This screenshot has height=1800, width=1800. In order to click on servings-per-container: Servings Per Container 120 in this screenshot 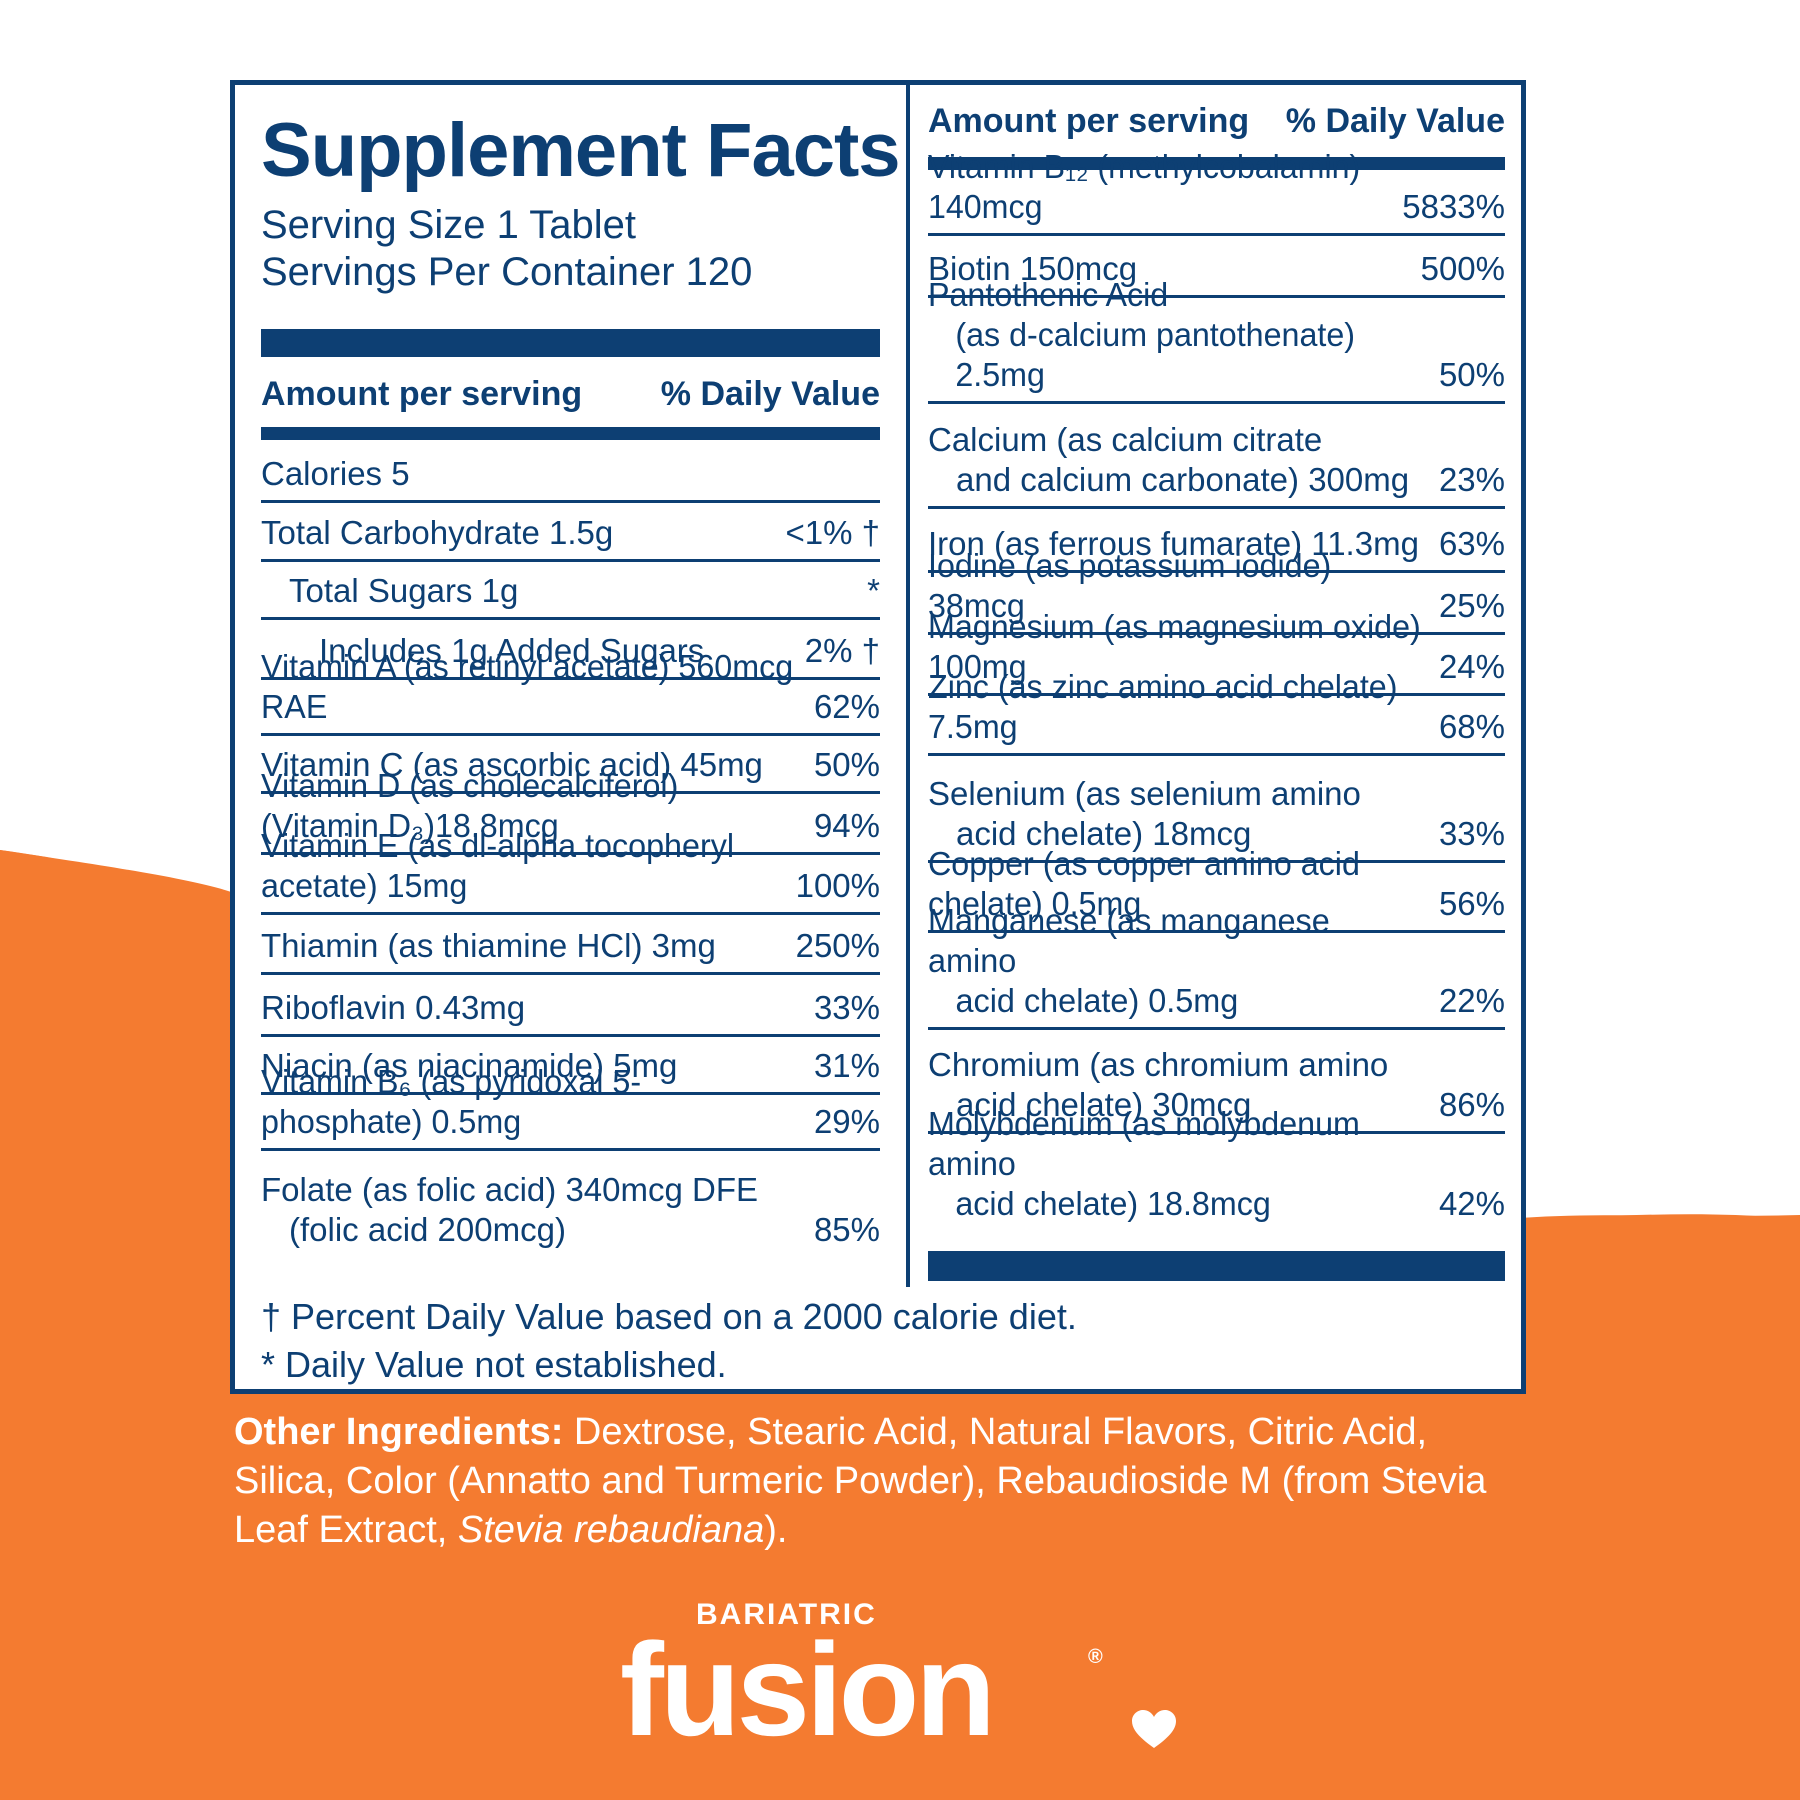, I will do `click(507, 272)`.